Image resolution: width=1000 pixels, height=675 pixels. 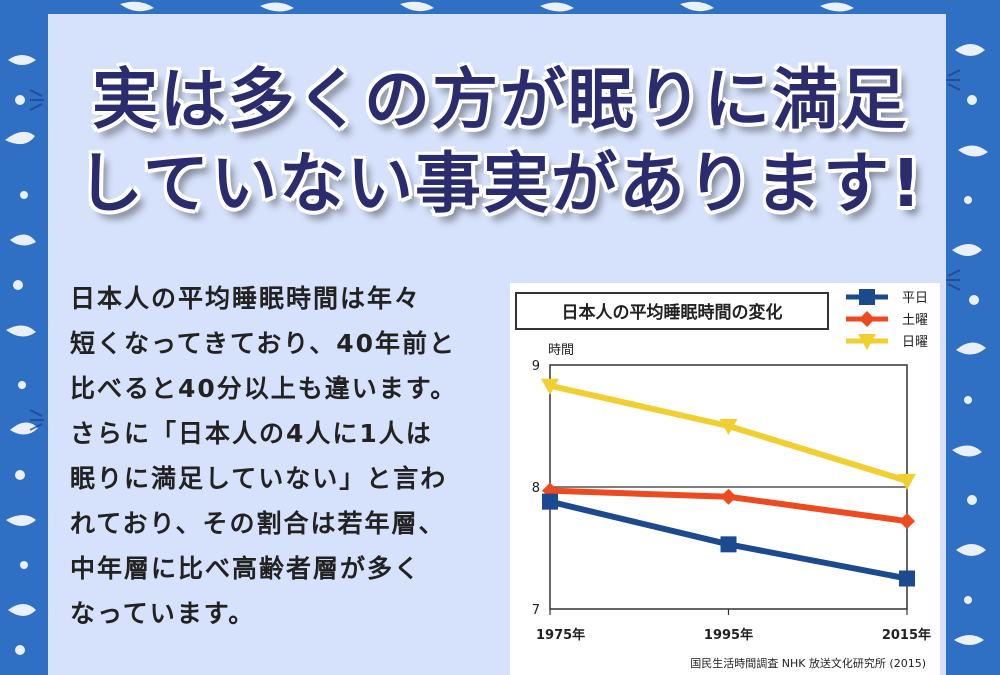 I want to click on body-line: なっています。, so click(x=163, y=613).